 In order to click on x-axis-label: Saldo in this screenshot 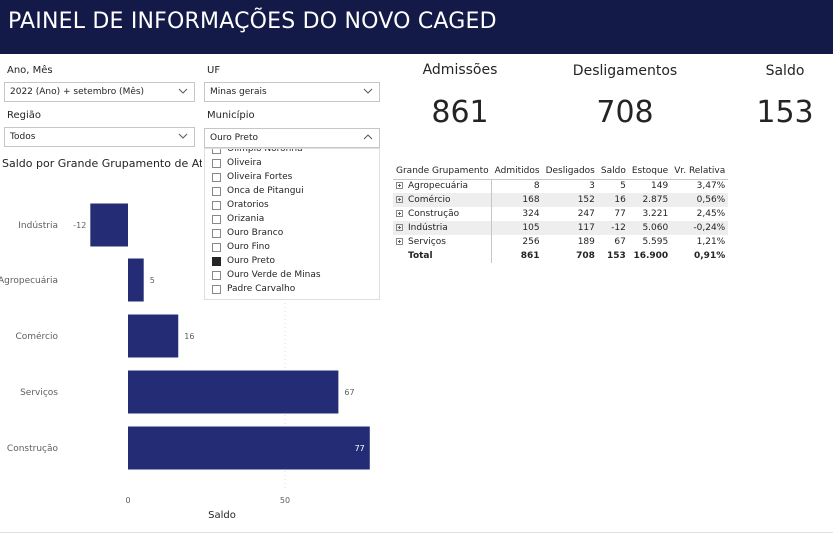, I will do `click(222, 515)`.